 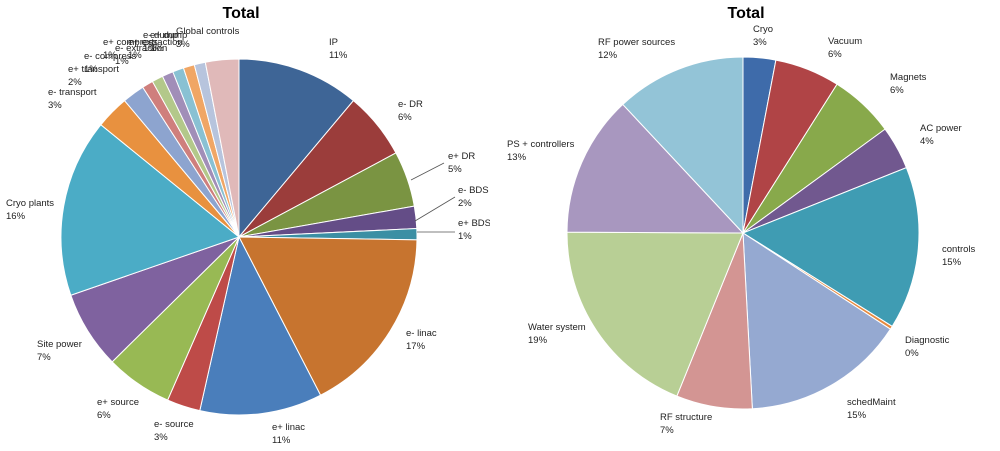 What do you see at coordinates (222, 148) in the screenshot?
I see `pie-slice-global-controls` at bounding box center [222, 148].